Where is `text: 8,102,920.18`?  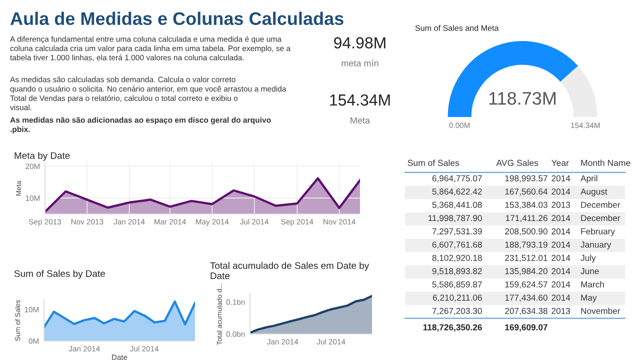 text: 8,102,920.18 is located at coordinates (457, 258).